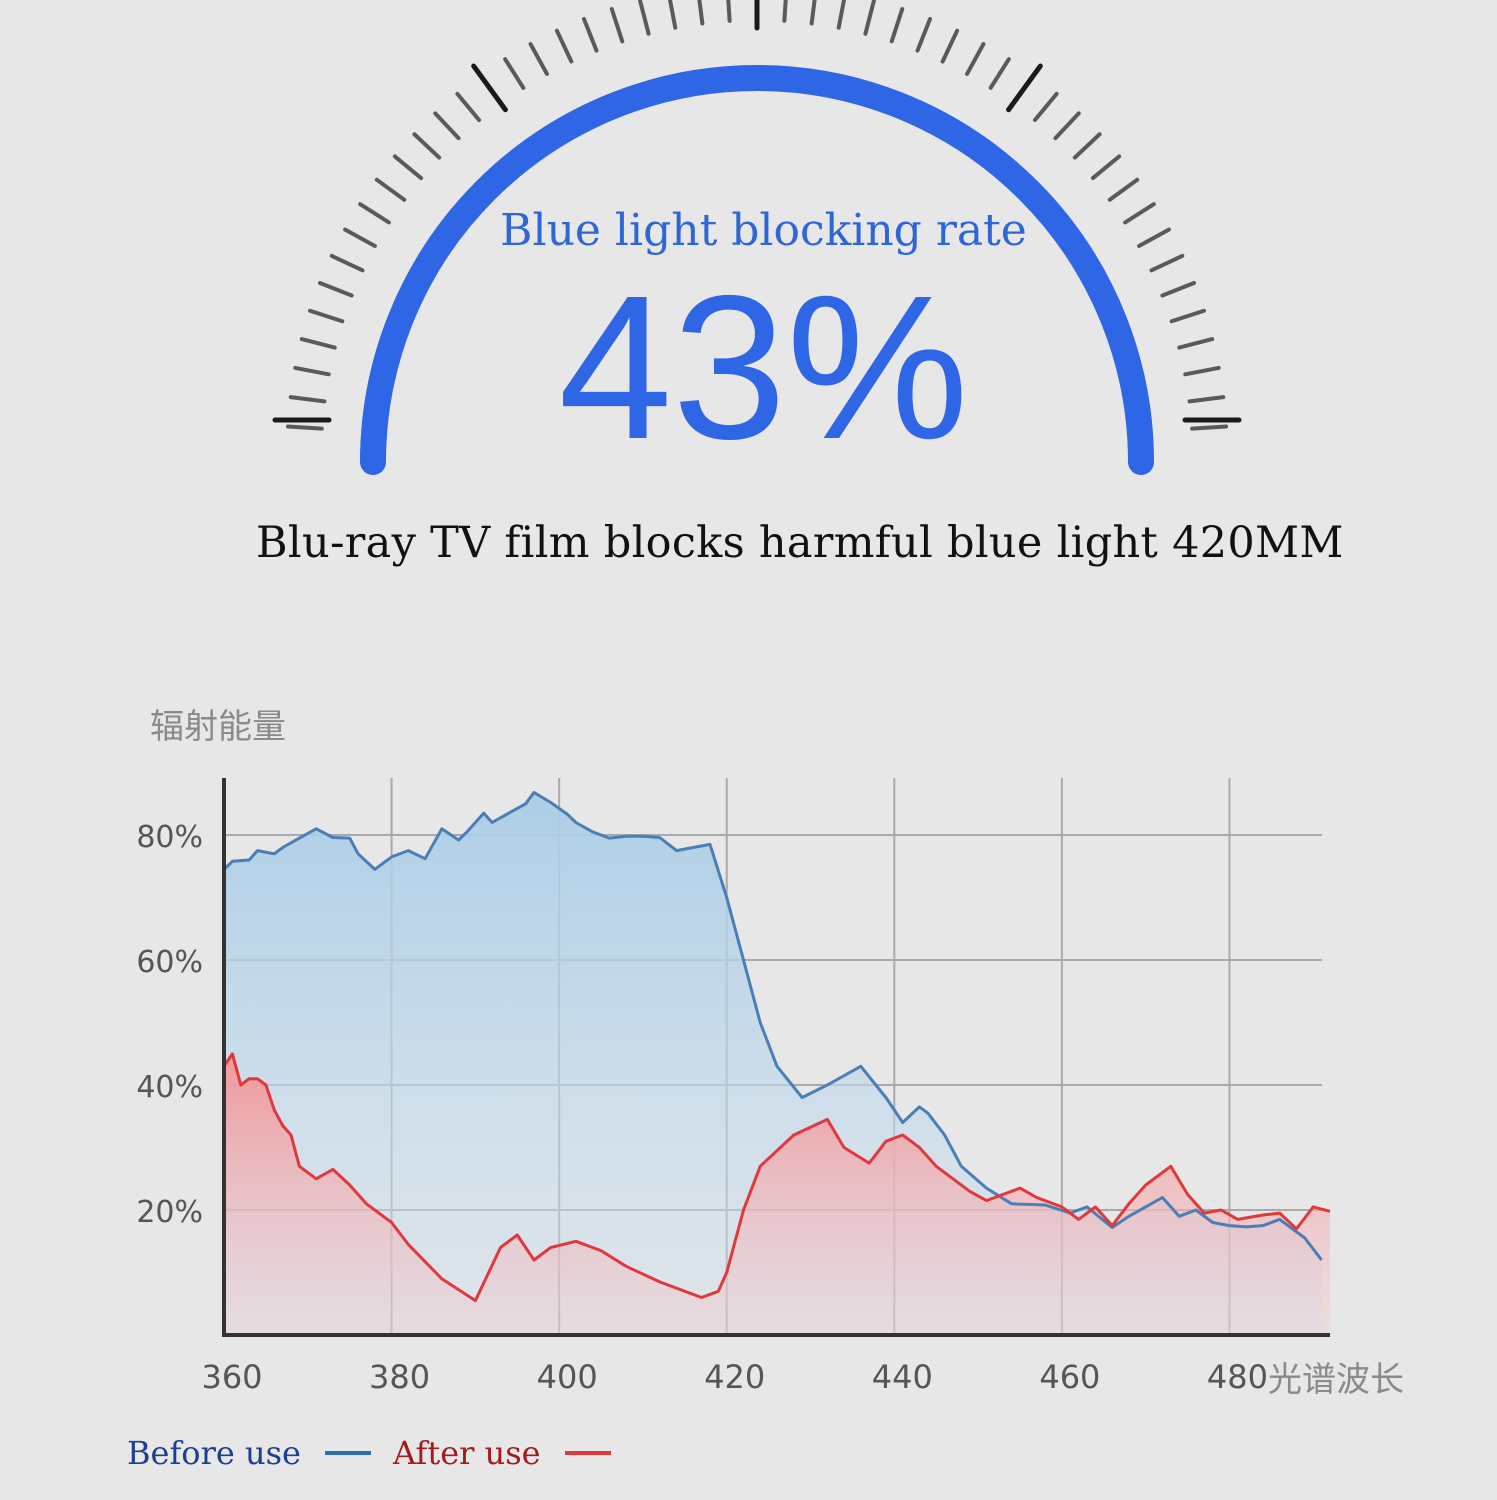 Image resolution: width=1497 pixels, height=1500 pixels. What do you see at coordinates (347, 1453) in the screenshot?
I see `legend-swatch-before` at bounding box center [347, 1453].